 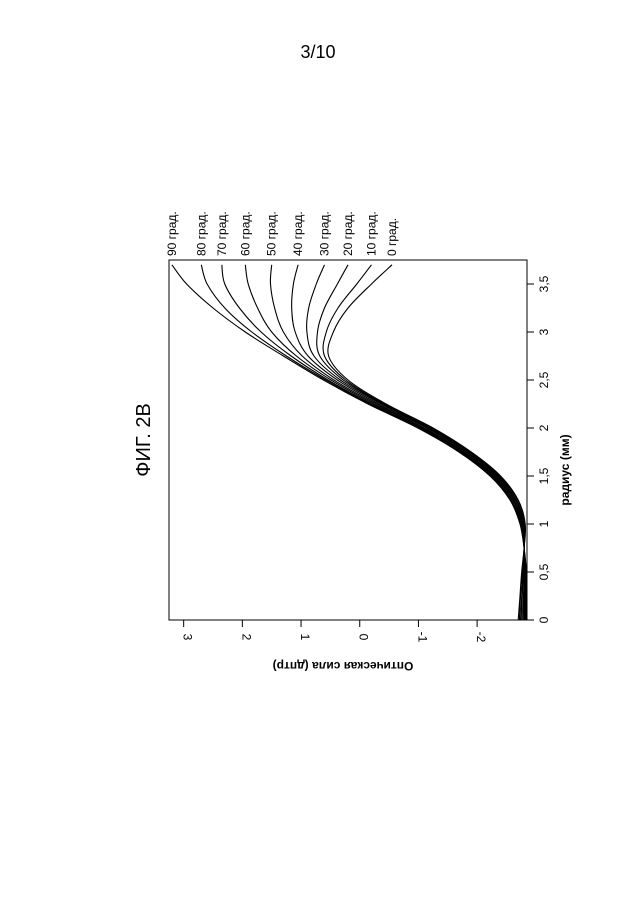 What do you see at coordinates (544, 379) in the screenshot?
I see `x-tick-label: 2,5` at bounding box center [544, 379].